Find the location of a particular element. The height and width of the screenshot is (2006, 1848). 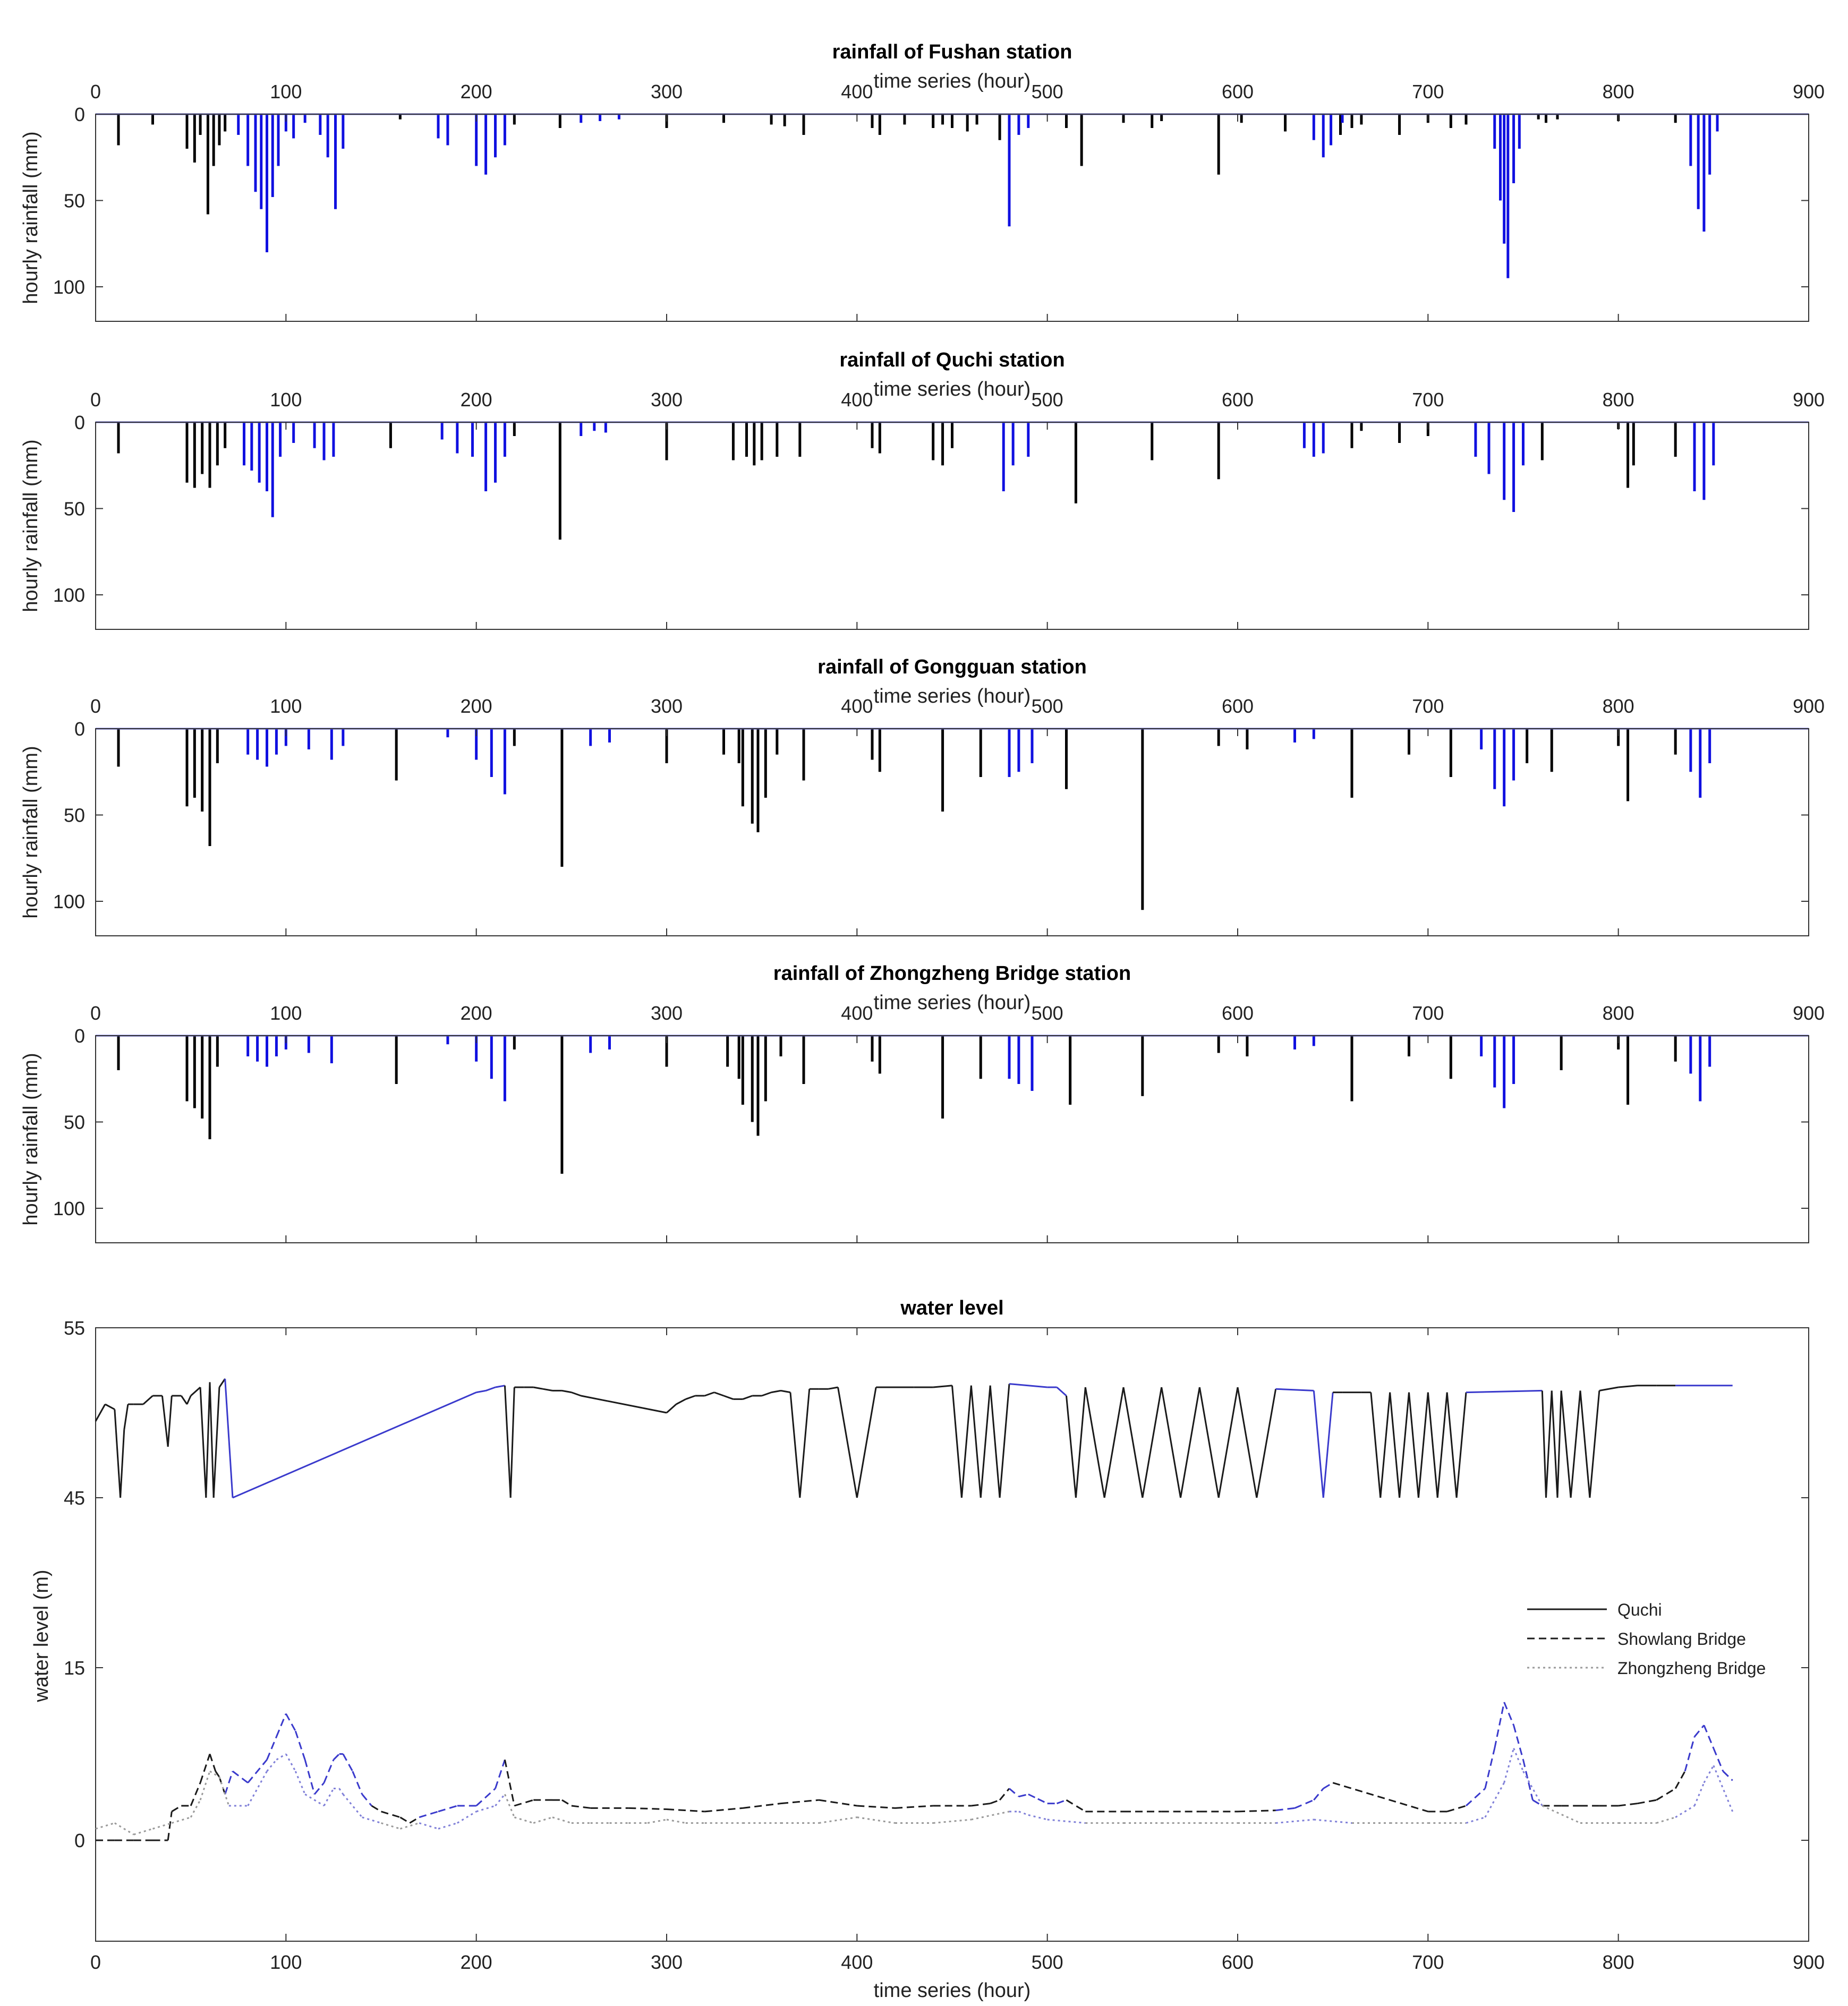

y-tick-label: 55 is located at coordinates (74, 1328).